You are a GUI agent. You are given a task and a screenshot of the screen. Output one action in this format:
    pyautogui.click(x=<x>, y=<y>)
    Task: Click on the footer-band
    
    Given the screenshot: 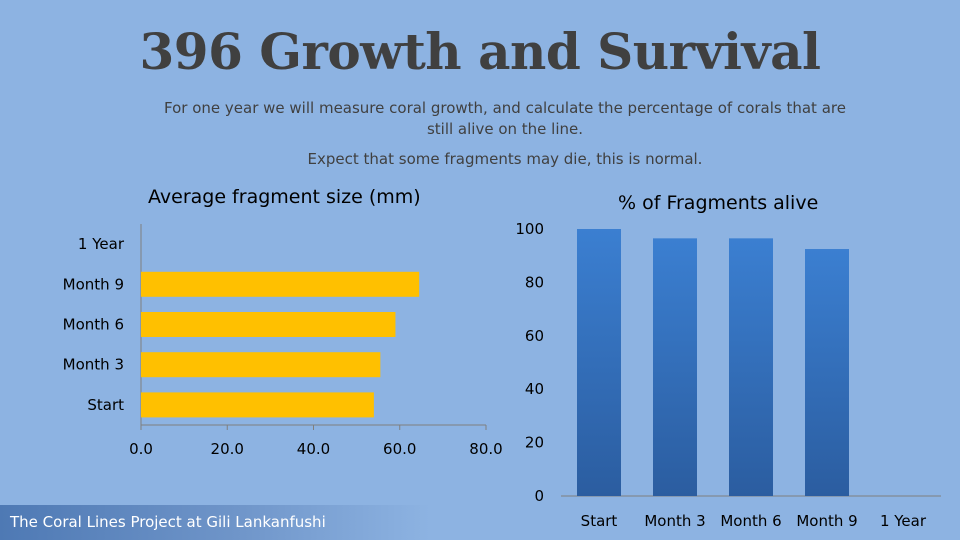 What is the action you would take?
    pyautogui.click(x=215, y=522)
    